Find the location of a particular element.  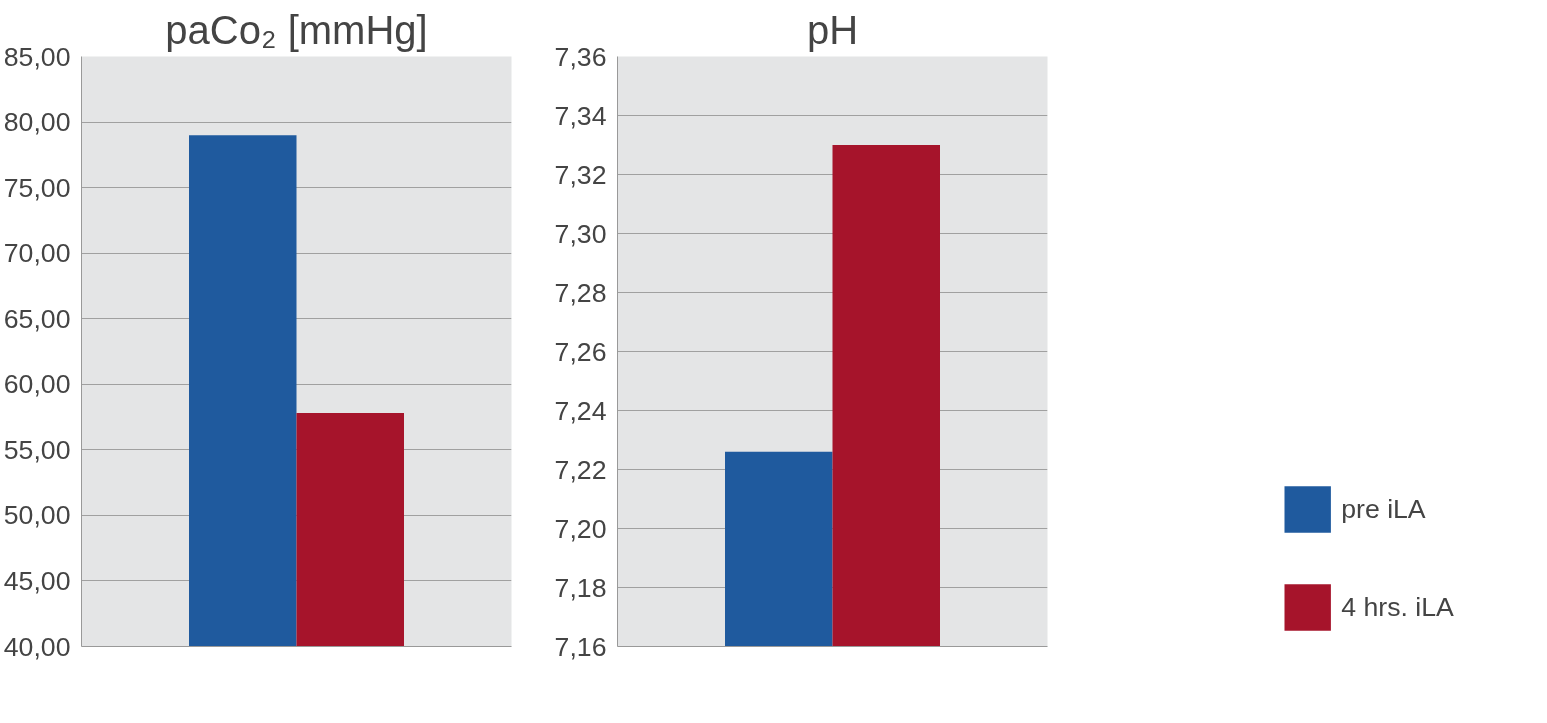

y-tick-label: 7,16 is located at coordinates (580, 646).